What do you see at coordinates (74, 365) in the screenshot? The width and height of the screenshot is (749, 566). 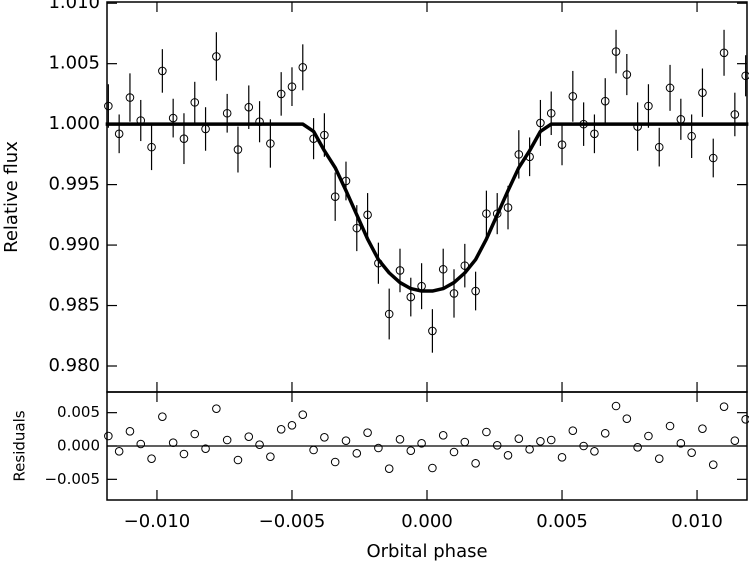 I see `y-tick-label: 0.980` at bounding box center [74, 365].